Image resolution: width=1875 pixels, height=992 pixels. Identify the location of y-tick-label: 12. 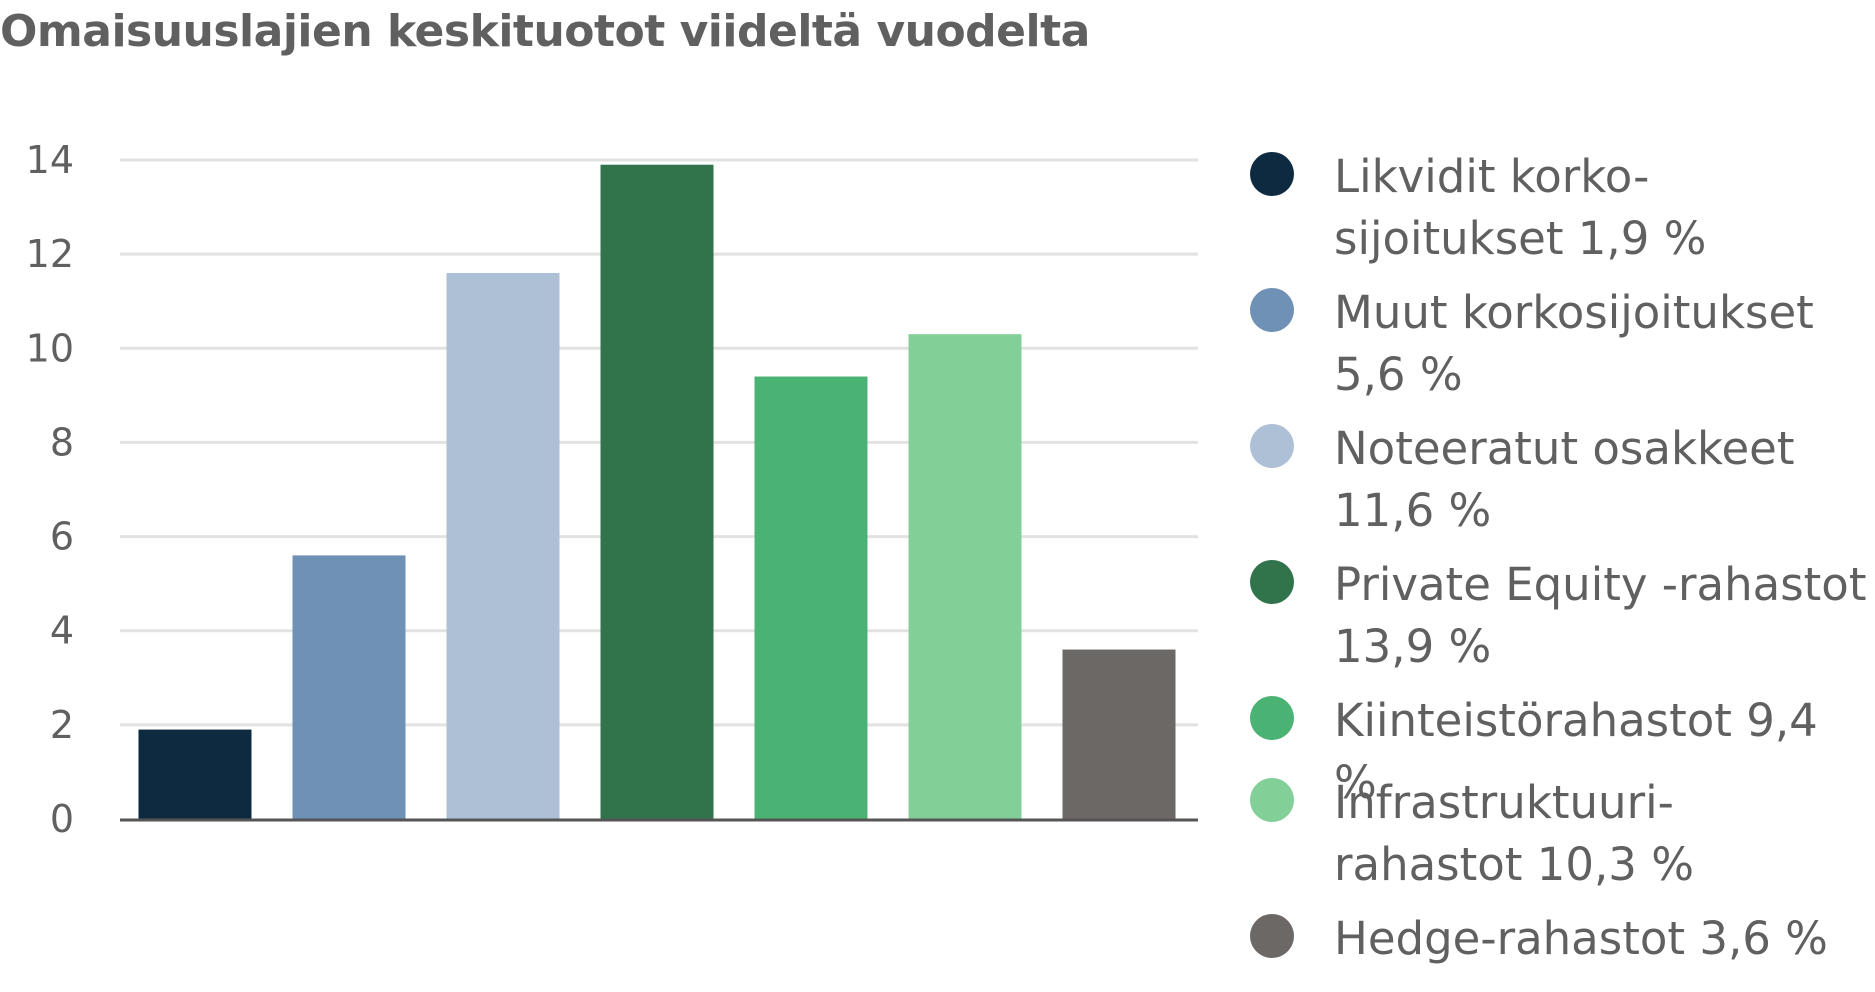
(50, 254).